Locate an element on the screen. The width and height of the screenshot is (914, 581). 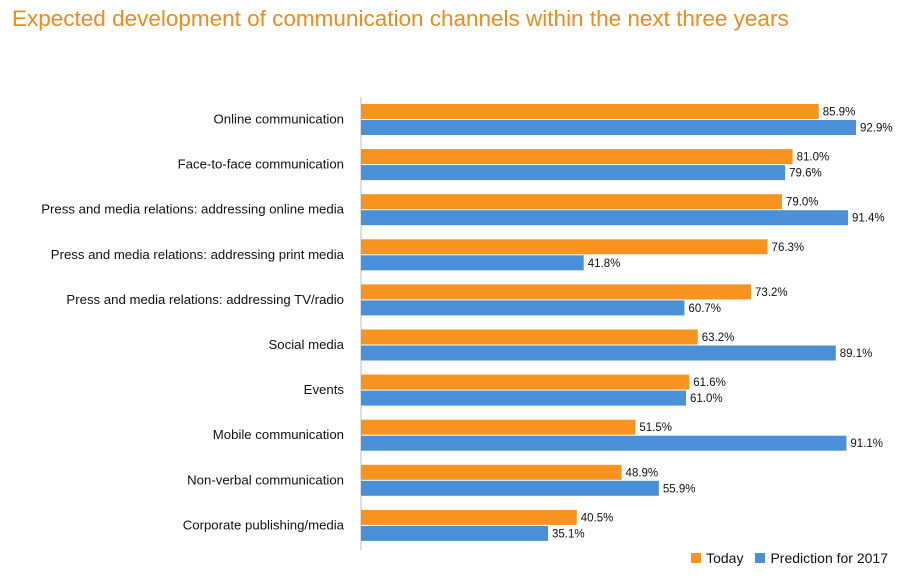
legend-label-prediction: Prediction for 2017 is located at coordinates (829, 558).